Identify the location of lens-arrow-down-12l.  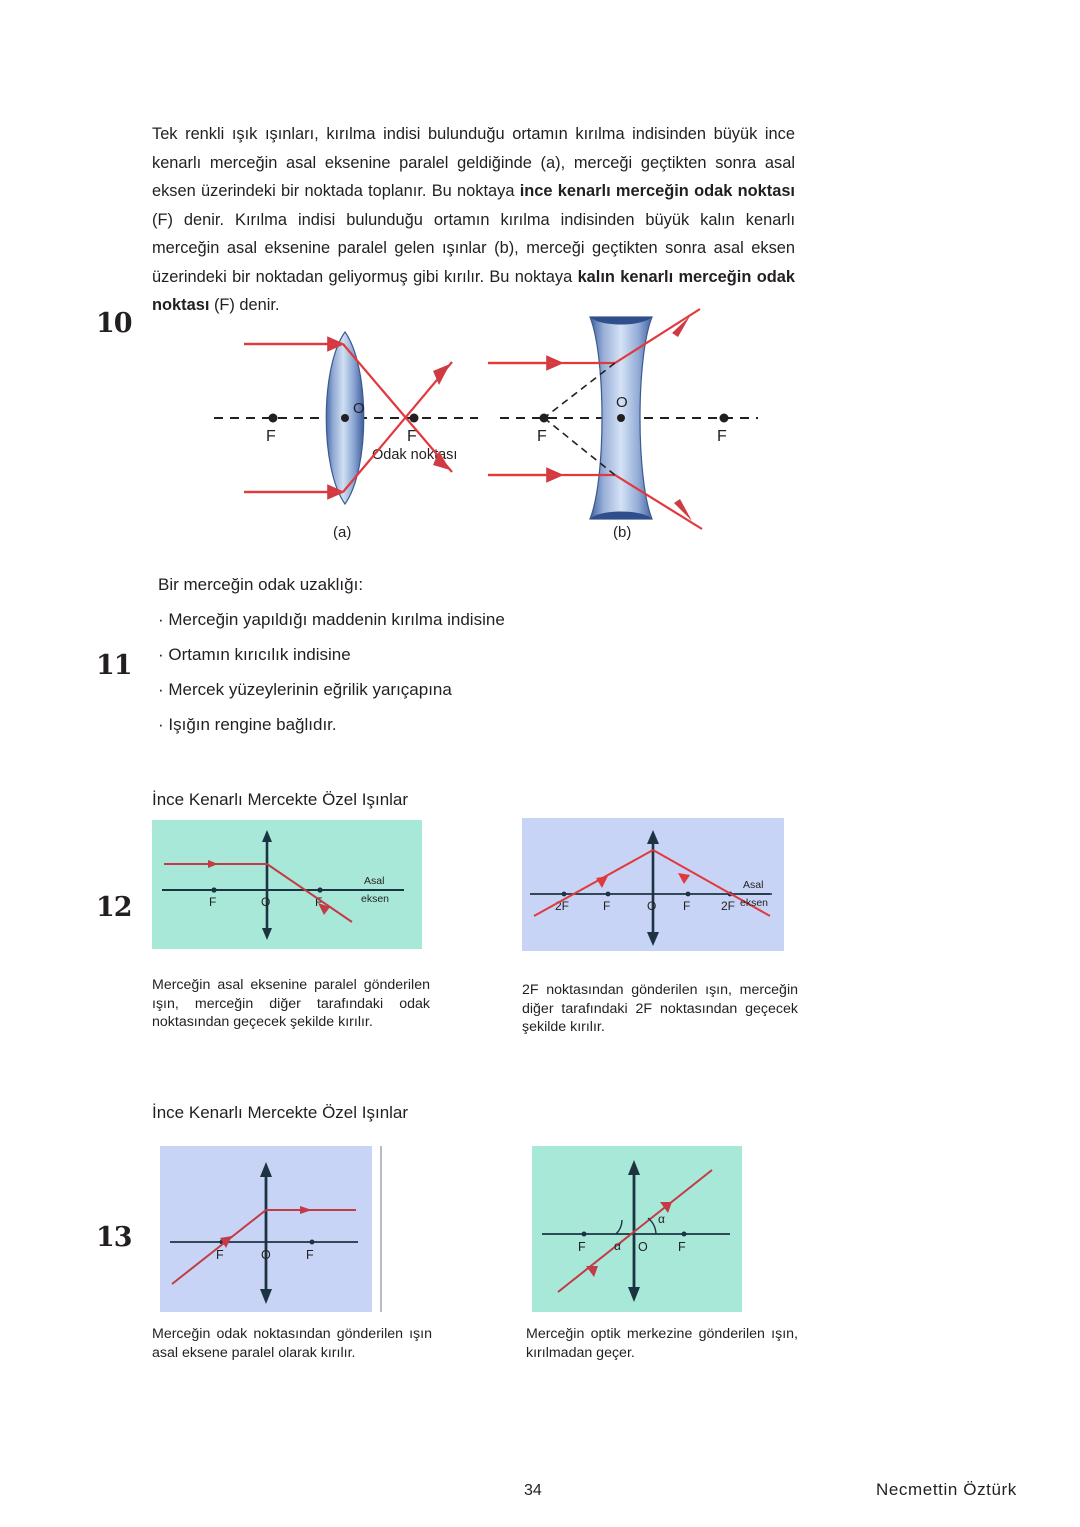
(267, 934).